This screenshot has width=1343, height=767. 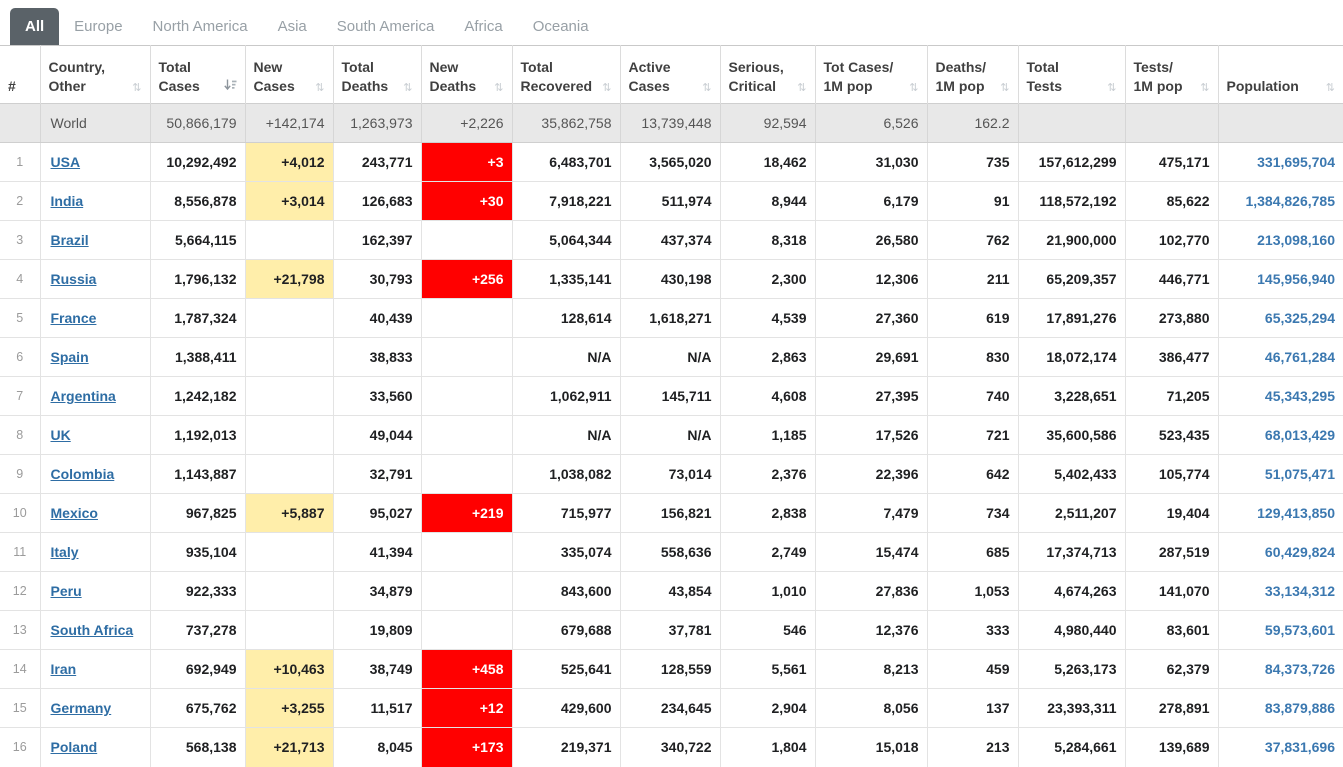 I want to click on cell-population: 1,384,826,785, so click(x=1280, y=201).